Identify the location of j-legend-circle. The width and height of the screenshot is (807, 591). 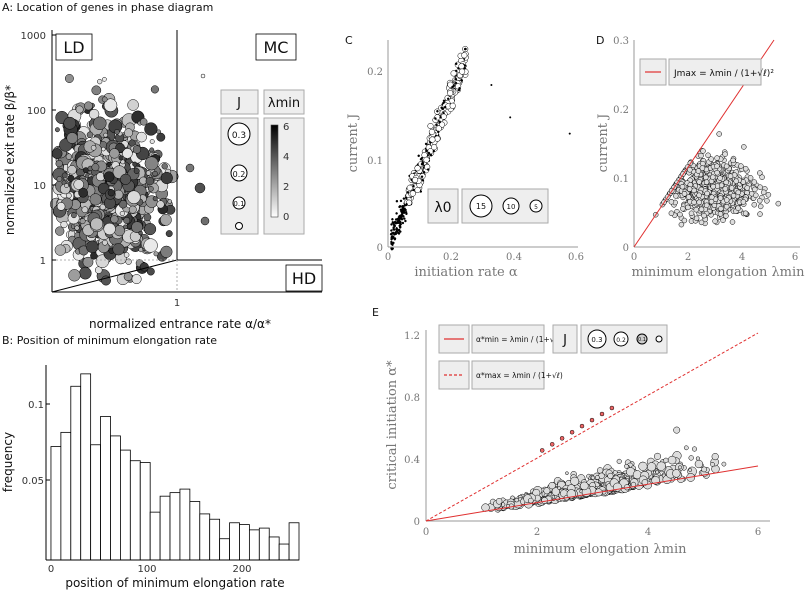
(239, 226).